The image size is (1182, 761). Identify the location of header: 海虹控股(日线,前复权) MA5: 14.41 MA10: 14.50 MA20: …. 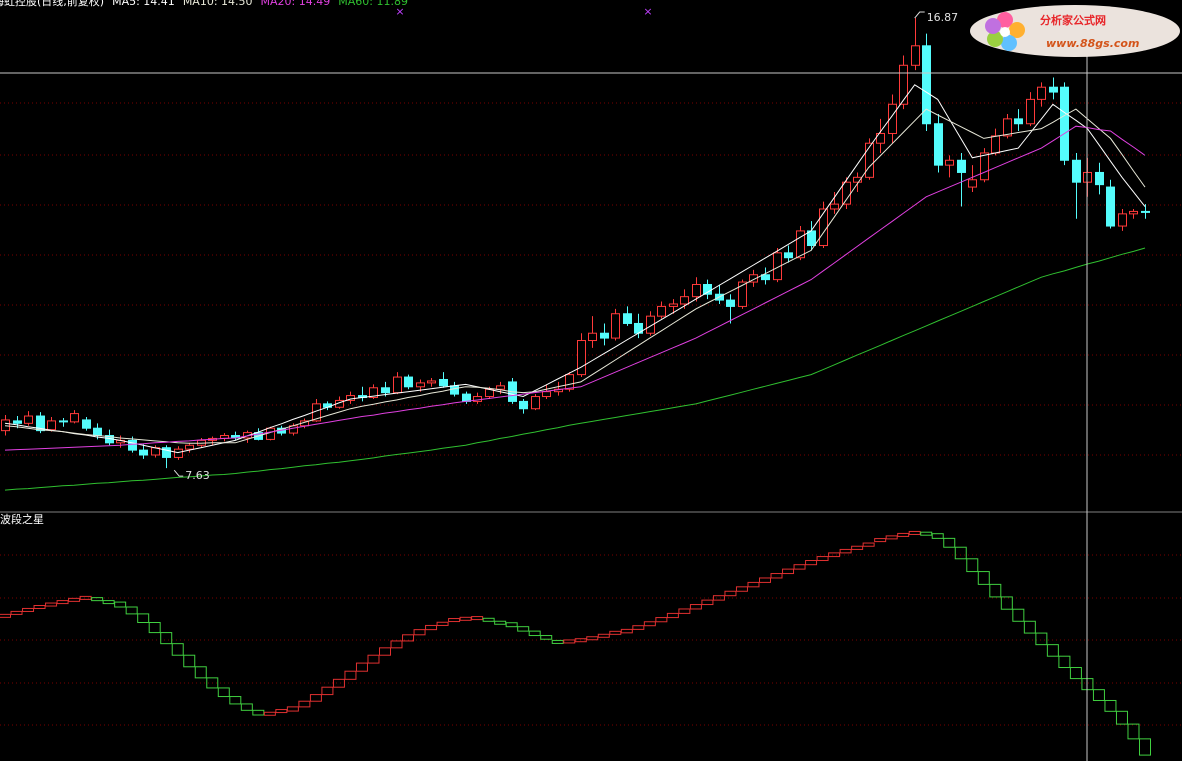
(204, 4).